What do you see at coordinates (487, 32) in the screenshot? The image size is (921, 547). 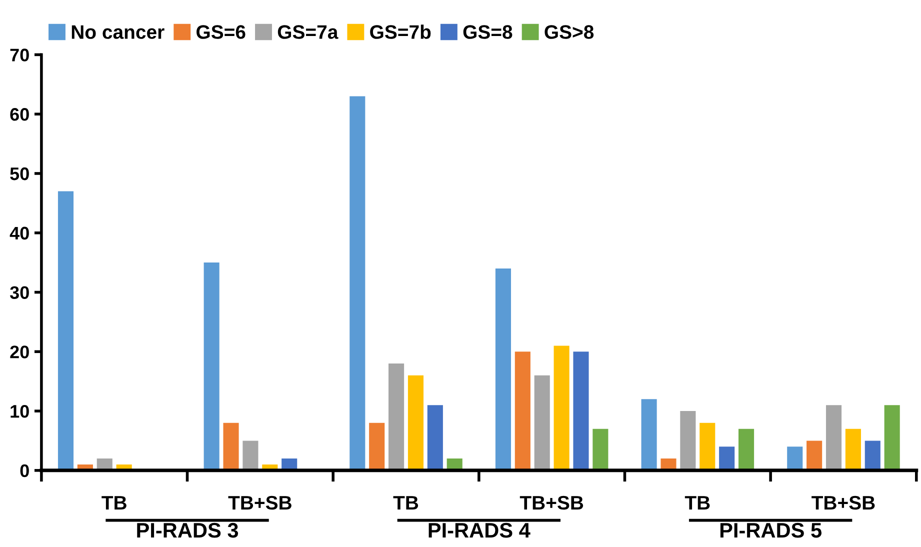 I see `legend-label: GS=8` at bounding box center [487, 32].